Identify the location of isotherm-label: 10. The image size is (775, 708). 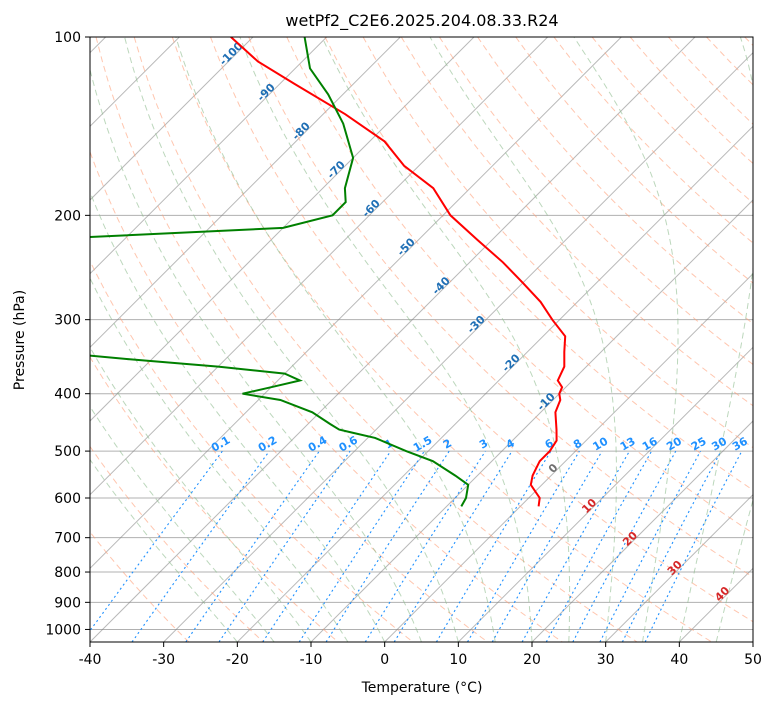
(589, 506).